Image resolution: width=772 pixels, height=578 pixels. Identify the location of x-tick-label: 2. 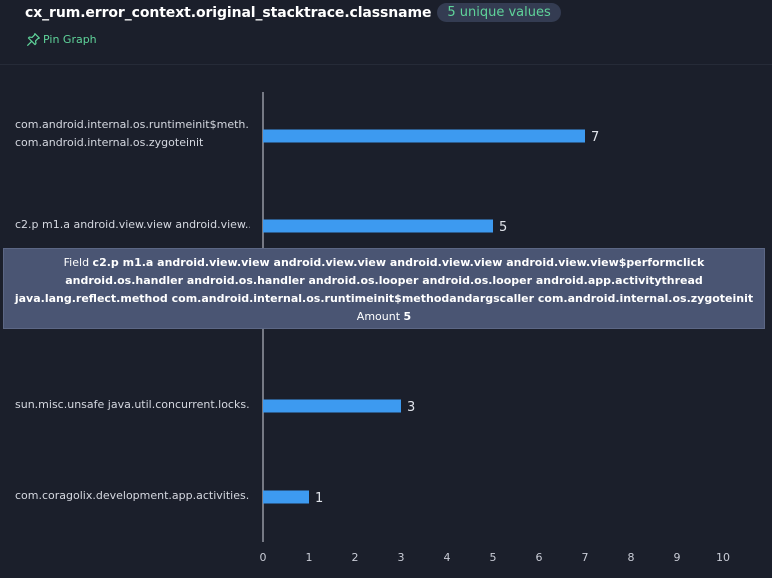
(355, 557).